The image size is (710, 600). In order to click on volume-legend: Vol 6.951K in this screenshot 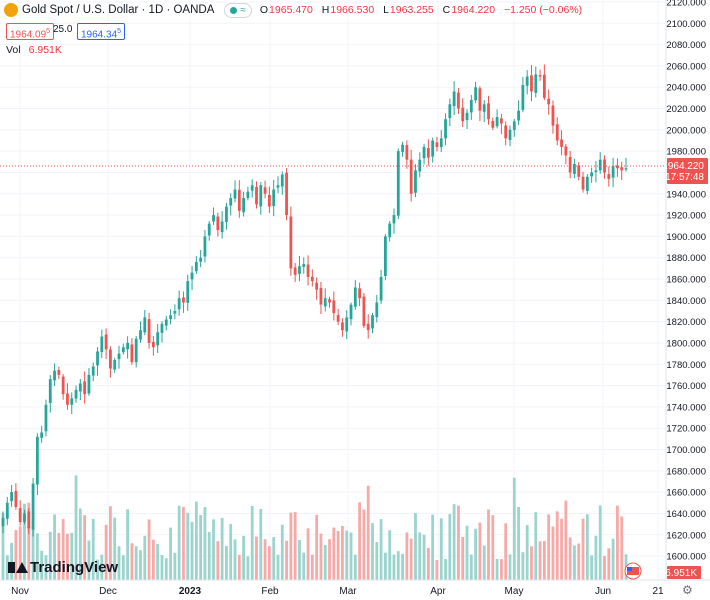, I will do `click(34, 50)`.